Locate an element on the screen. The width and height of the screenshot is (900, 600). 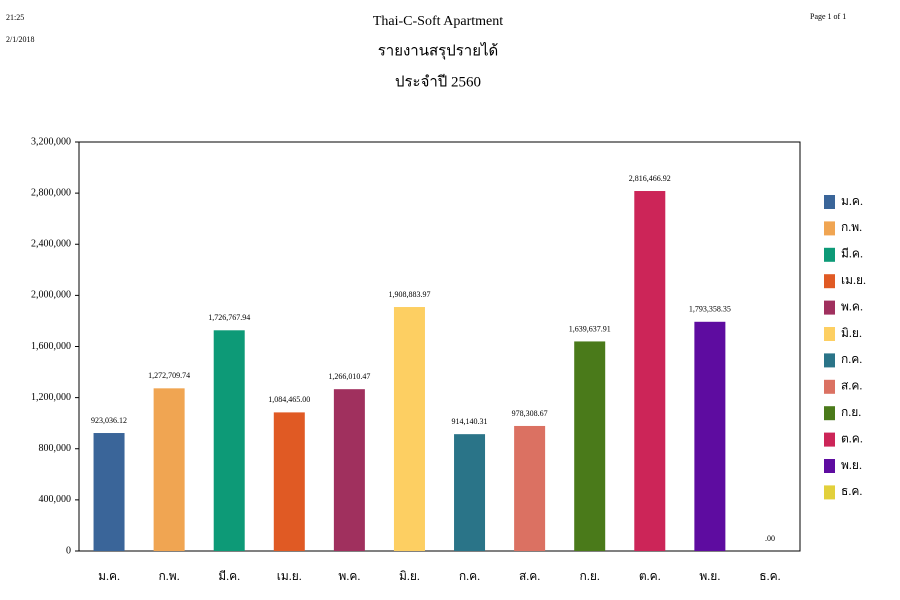
legend-label: มิ.ย. is located at coordinates (851, 333).